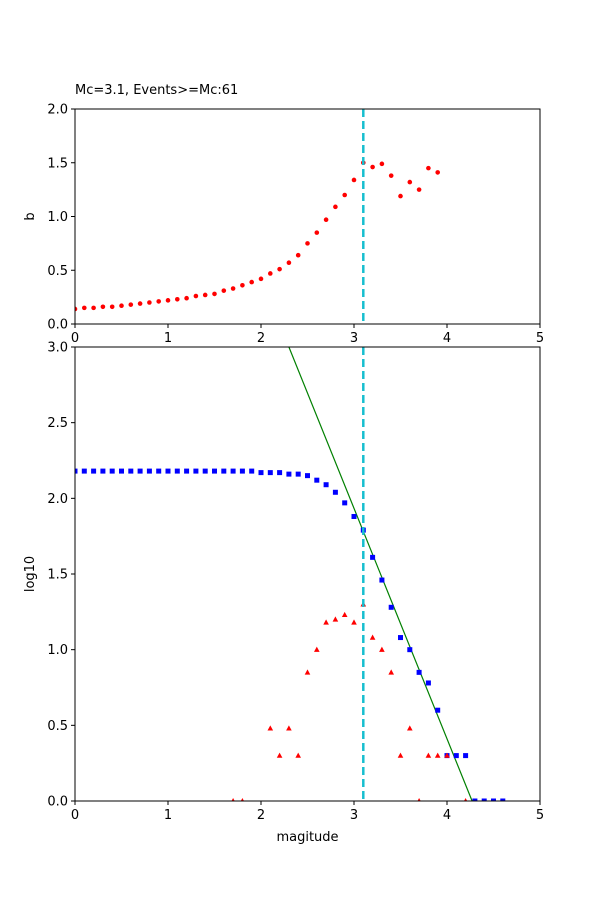  What do you see at coordinates (57, 110) in the screenshot?
I see `y-tick-label: 2.0` at bounding box center [57, 110].